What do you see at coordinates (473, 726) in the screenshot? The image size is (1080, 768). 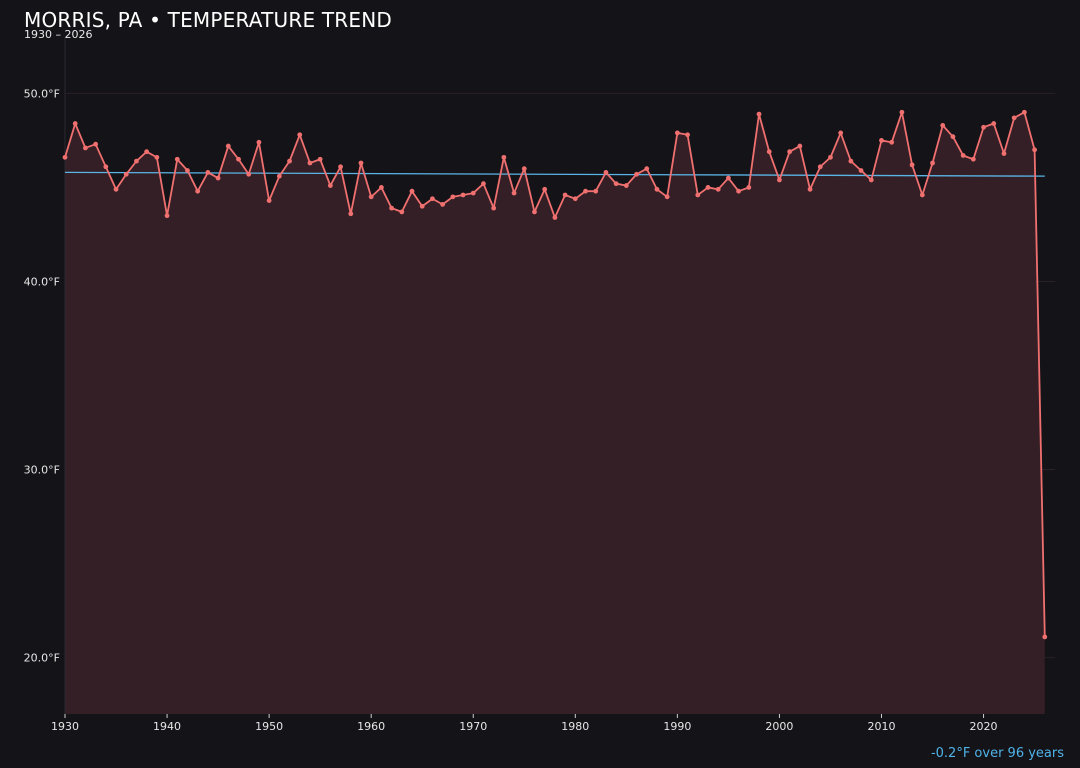 I see `x-tick-label: 1970` at bounding box center [473, 726].